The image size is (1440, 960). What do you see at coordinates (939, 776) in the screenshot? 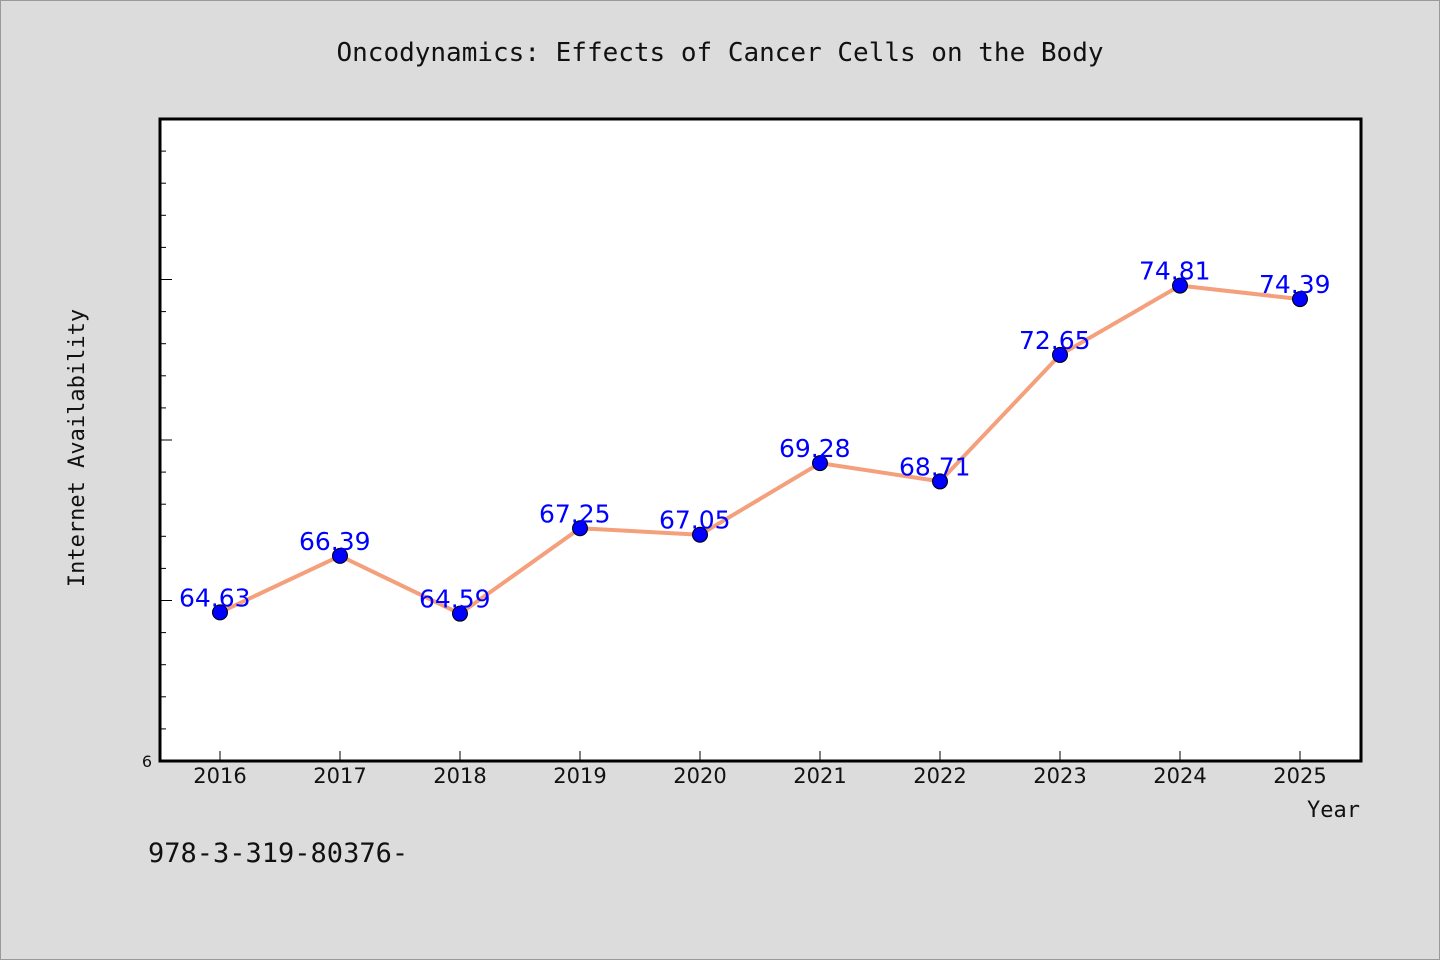
I see `x-tick-label: 2022` at bounding box center [939, 776].